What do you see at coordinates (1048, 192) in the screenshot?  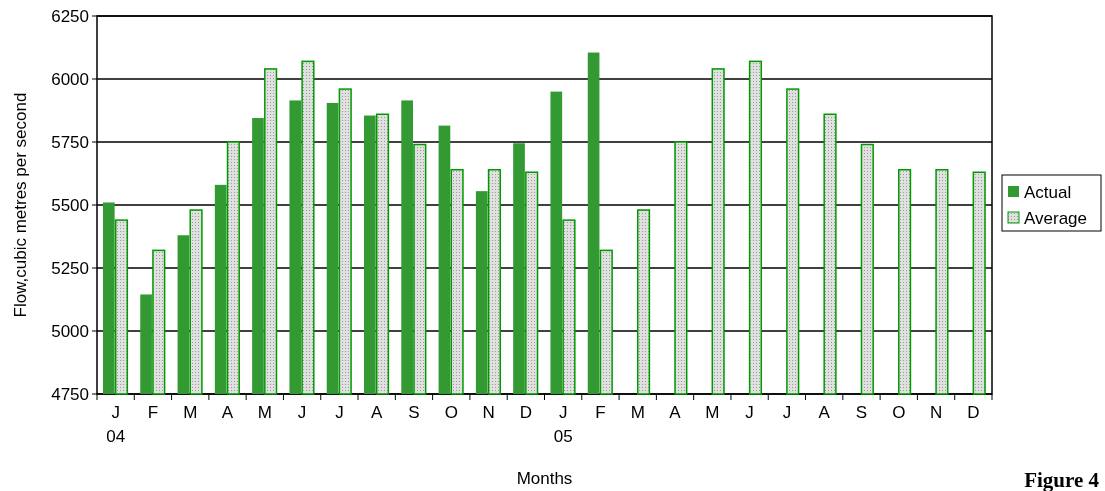 I see `legend-label: Actual` at bounding box center [1048, 192].